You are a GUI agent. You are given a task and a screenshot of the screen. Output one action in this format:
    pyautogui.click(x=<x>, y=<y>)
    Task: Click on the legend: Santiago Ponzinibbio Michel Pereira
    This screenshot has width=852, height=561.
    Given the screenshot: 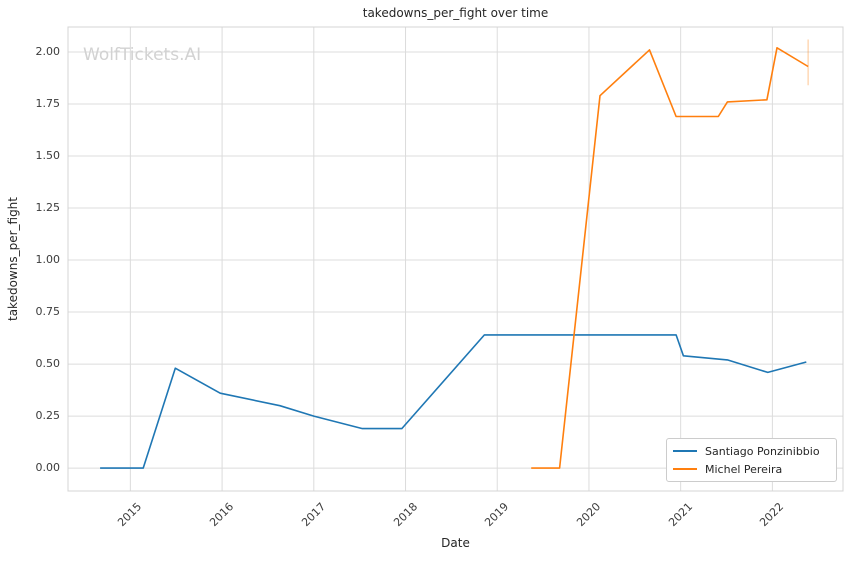 What is the action you would take?
    pyautogui.click(x=751, y=460)
    